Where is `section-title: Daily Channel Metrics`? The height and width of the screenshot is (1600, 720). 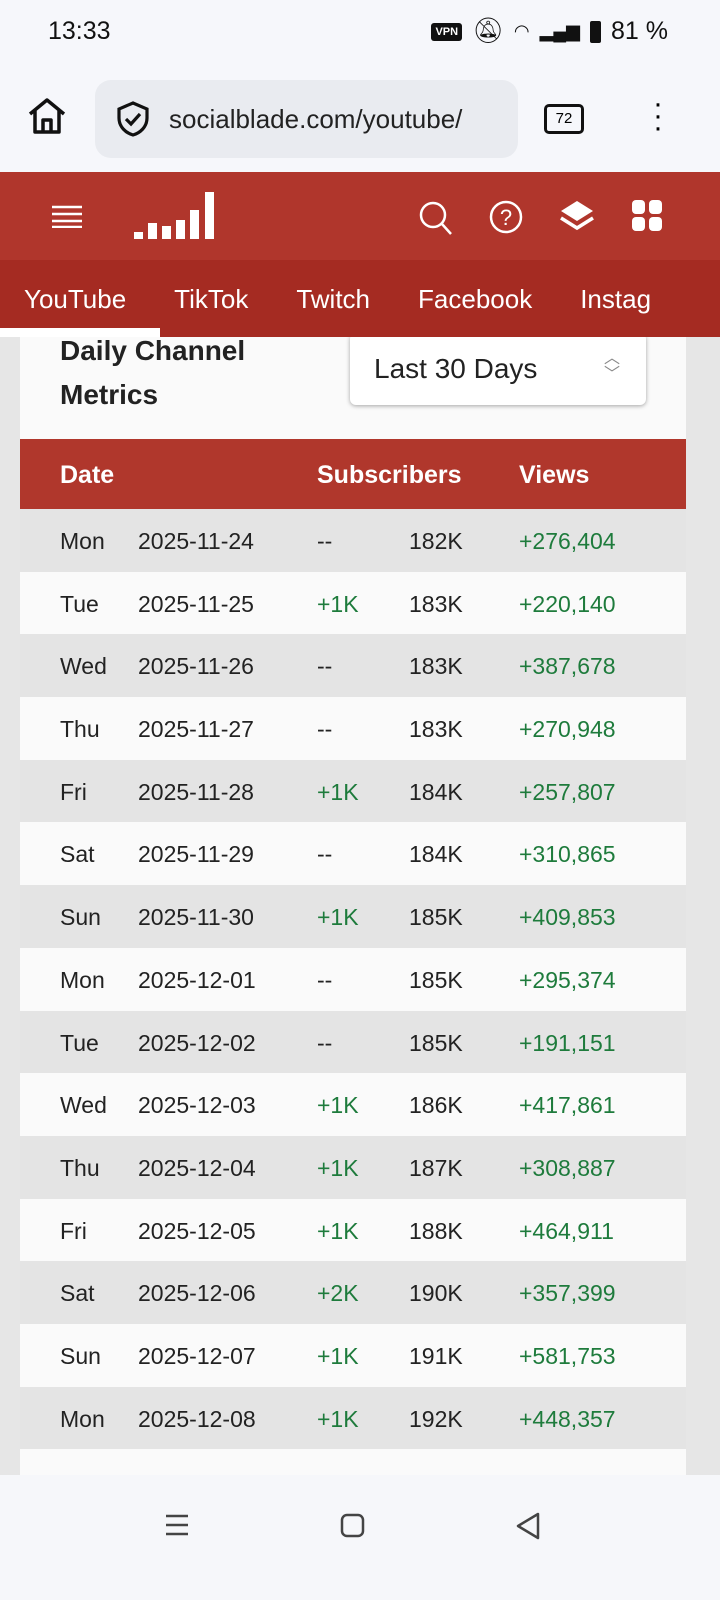
section-title: Daily Channel Metrics is located at coordinates (153, 373).